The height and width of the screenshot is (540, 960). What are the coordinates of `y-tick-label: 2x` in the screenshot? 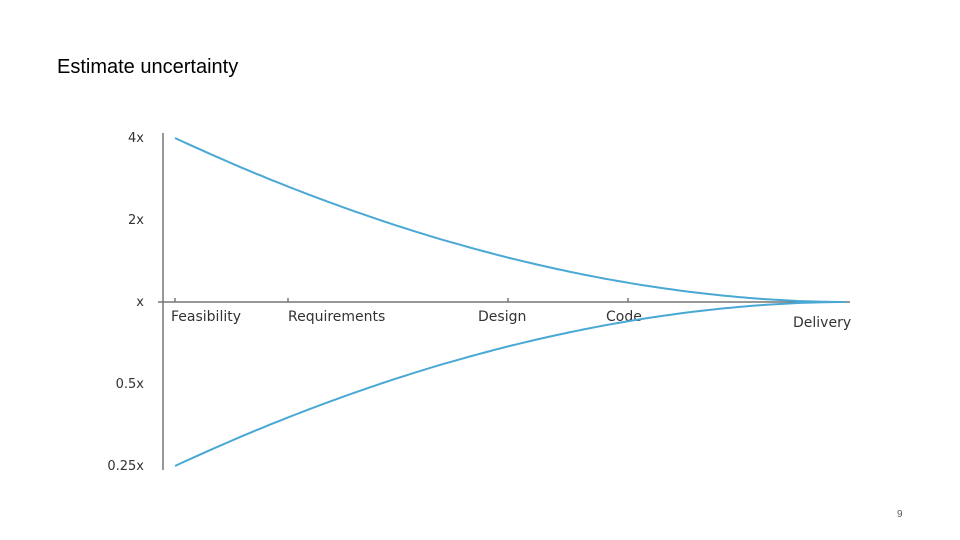 It's located at (136, 220).